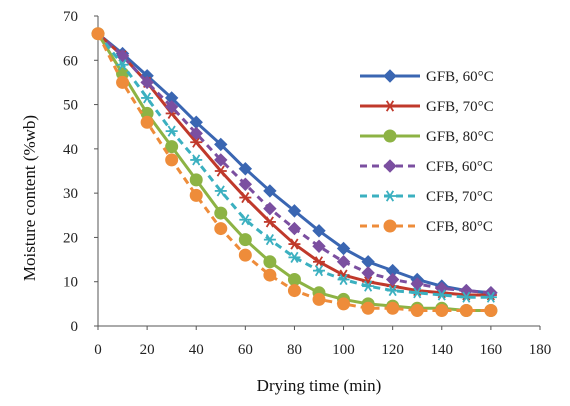 Image resolution: width=570 pixels, height=406 pixels. I want to click on y-tick-label: 50, so click(70, 106).